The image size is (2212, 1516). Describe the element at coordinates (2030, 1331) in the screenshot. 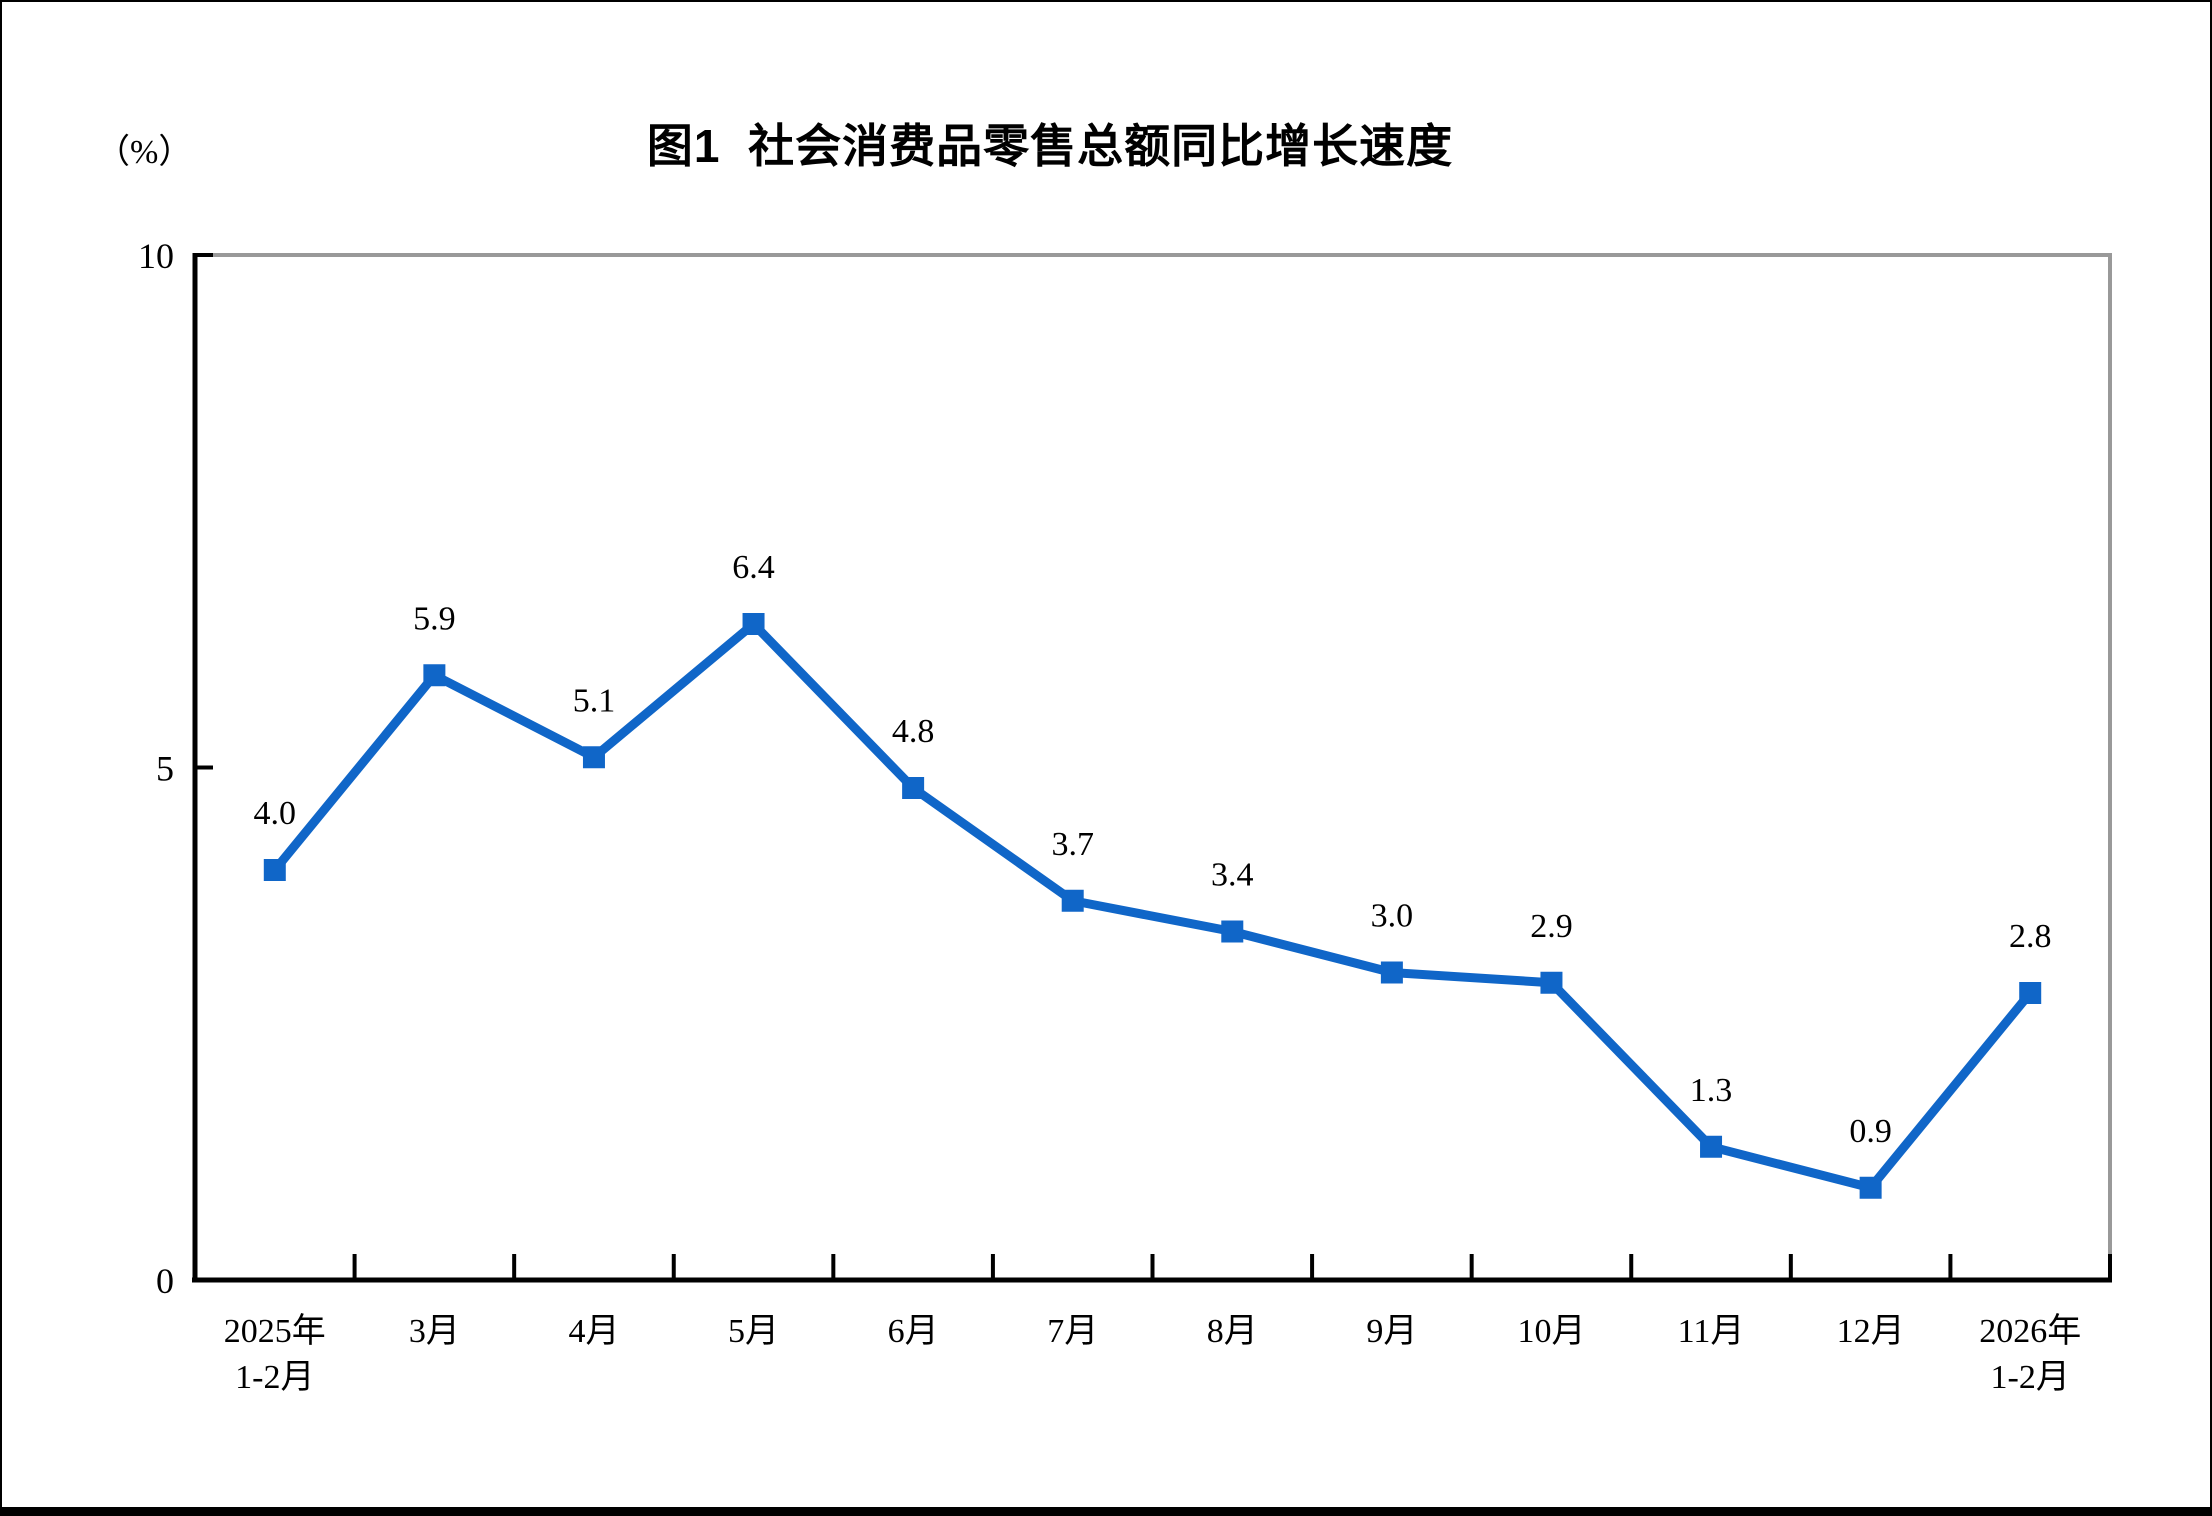

I see `x-axis-category-label: 2026年` at that location.